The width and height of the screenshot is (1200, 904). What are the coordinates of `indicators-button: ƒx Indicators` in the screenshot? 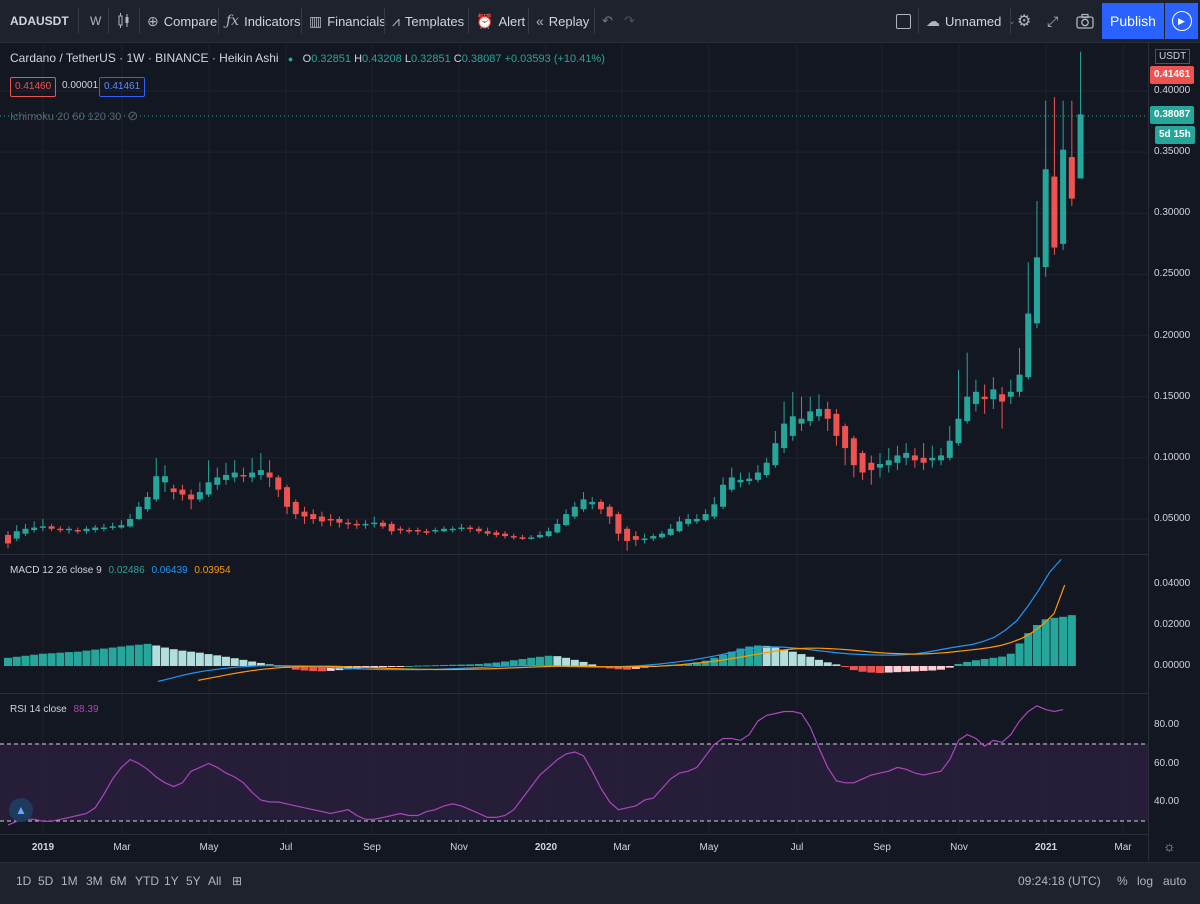 It's located at (263, 21).